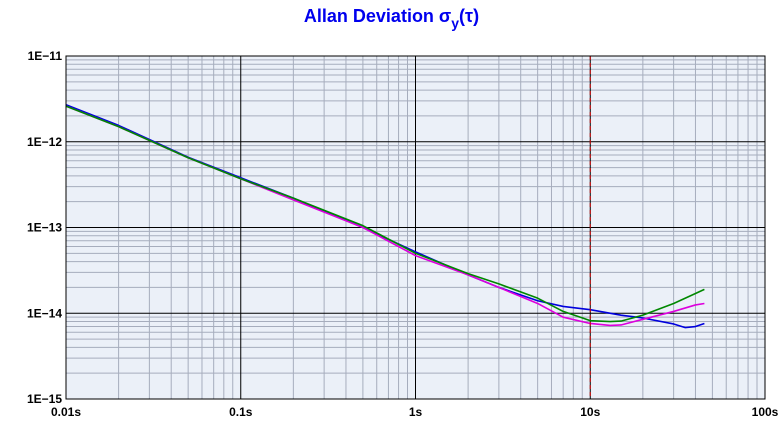 The image size is (783, 426). I want to click on x-tick-label: 0.01s, so click(66, 412).